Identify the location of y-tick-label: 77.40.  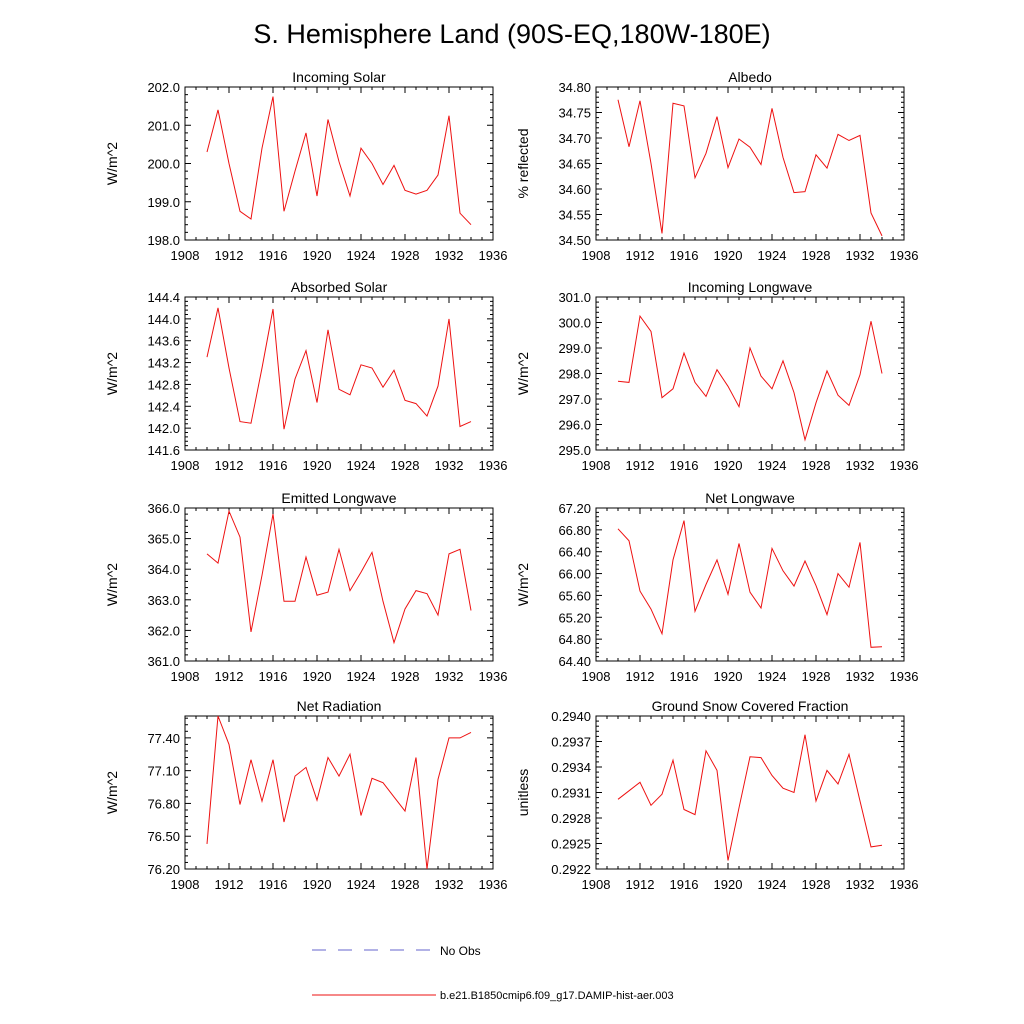
(163, 738).